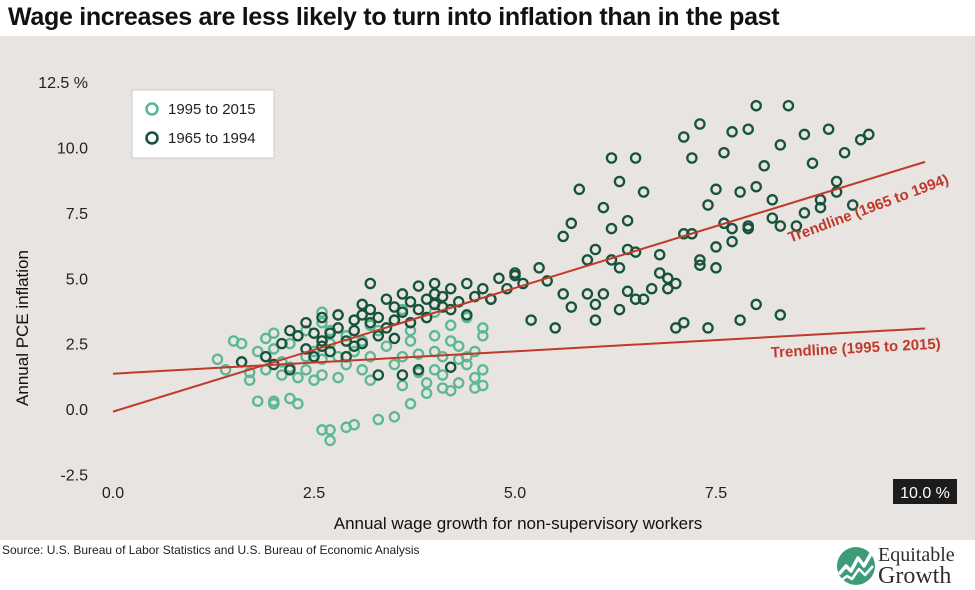 This screenshot has height=590, width=975. What do you see at coordinates (925, 493) in the screenshot?
I see `x-tick-label: 10.0 %` at bounding box center [925, 493].